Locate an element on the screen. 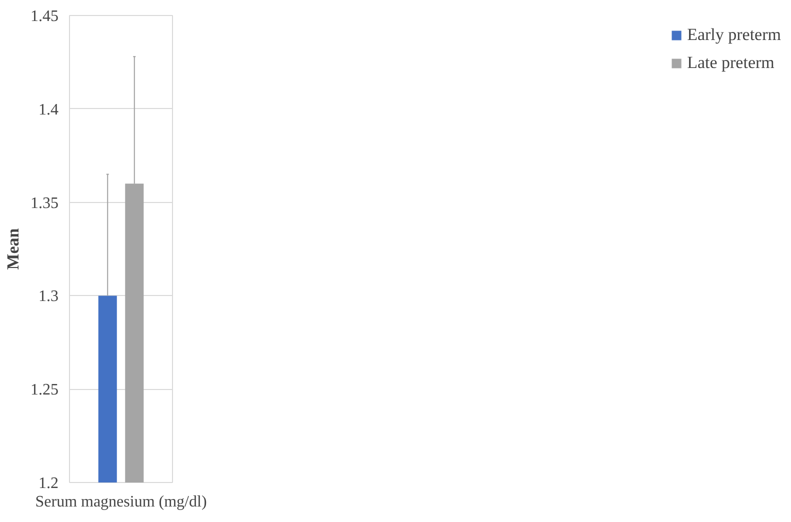 The width and height of the screenshot is (791, 522). y-tick-label: 1.25 is located at coordinates (44, 390).